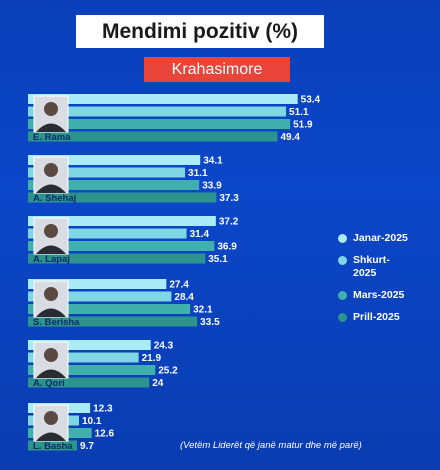 The image size is (440, 470). What do you see at coordinates (380, 238) in the screenshot?
I see `legend-label: Janar-2025` at bounding box center [380, 238].